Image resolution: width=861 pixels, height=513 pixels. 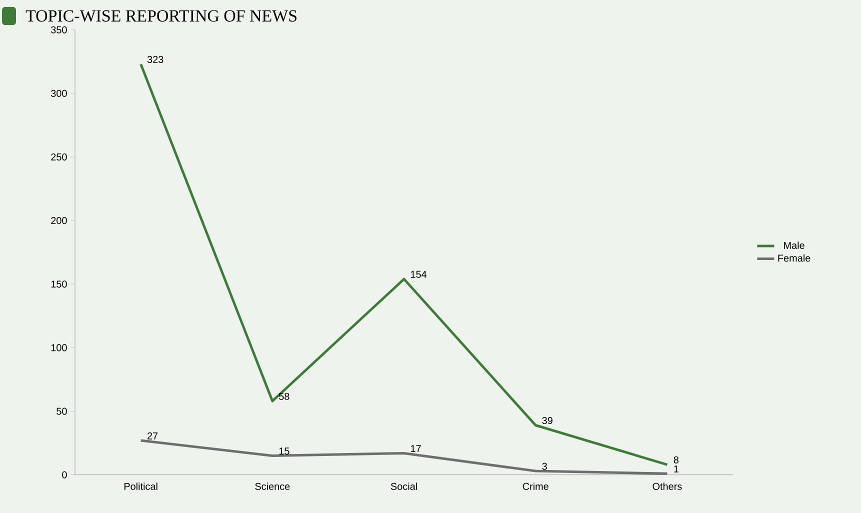 What do you see at coordinates (547, 420) in the screenshot?
I see `data-label: 39` at bounding box center [547, 420].